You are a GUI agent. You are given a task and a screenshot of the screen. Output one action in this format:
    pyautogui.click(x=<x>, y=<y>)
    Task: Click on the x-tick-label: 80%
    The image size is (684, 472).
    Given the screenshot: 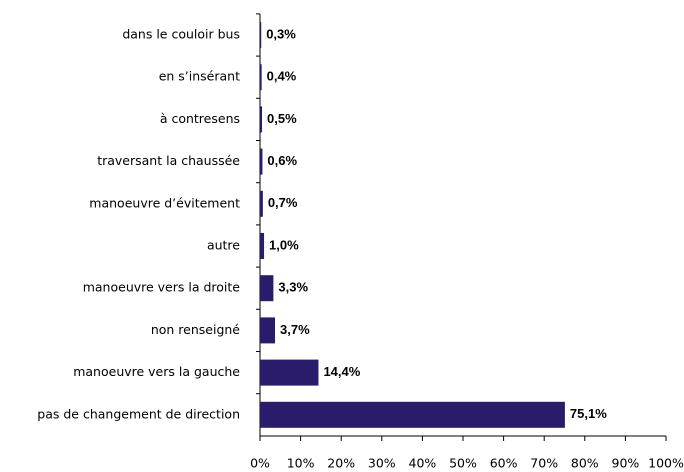 What is the action you would take?
    pyautogui.click(x=585, y=463)
    